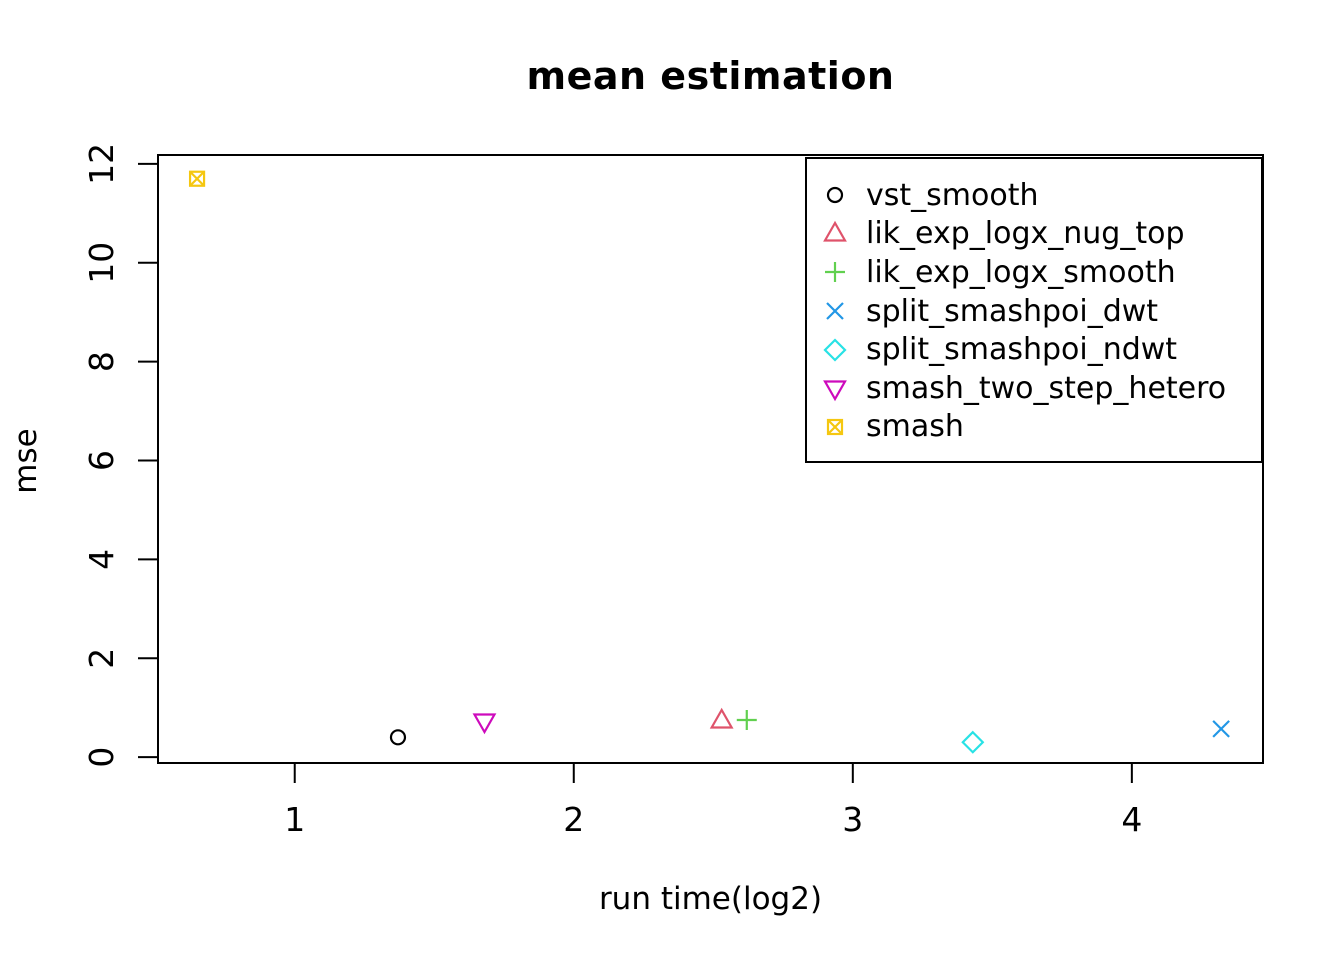 This screenshot has width=1344, height=960. What do you see at coordinates (197, 178) in the screenshot?
I see `data-point-smash` at bounding box center [197, 178].